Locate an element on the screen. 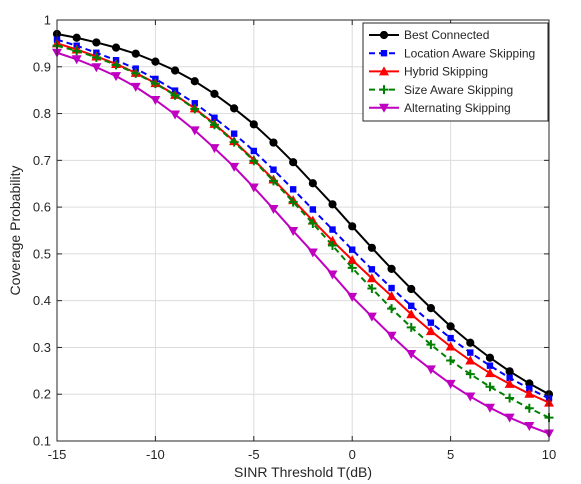  y-tick-label: 1 is located at coordinates (47, 20).